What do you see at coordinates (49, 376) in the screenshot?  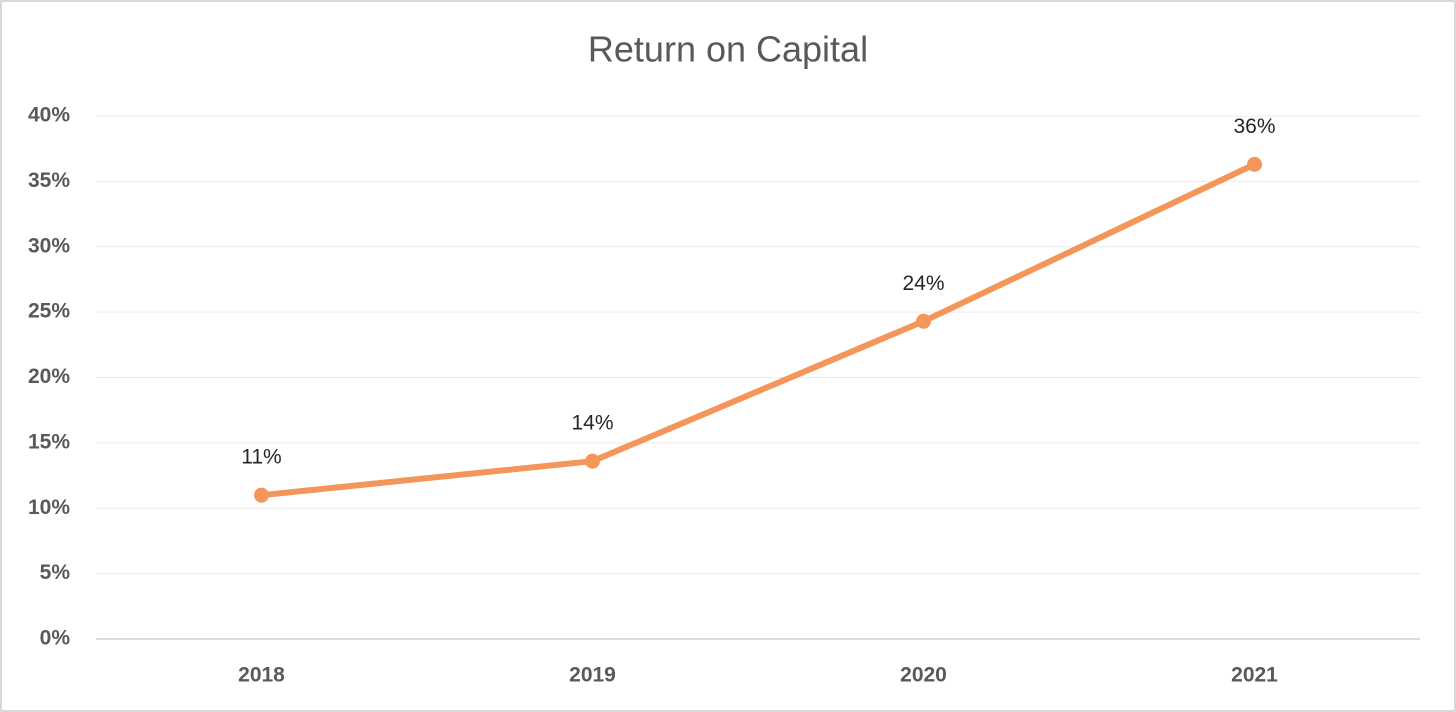 I see `y-tick-label: 20%` at bounding box center [49, 376].